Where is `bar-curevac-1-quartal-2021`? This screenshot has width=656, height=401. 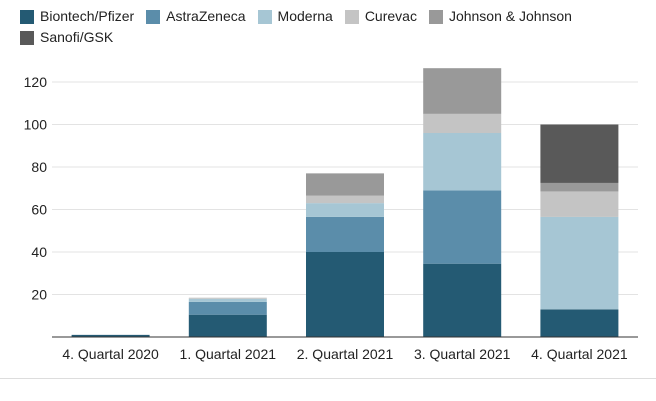 bar-curevac-1-quartal-2021 is located at coordinates (227, 298).